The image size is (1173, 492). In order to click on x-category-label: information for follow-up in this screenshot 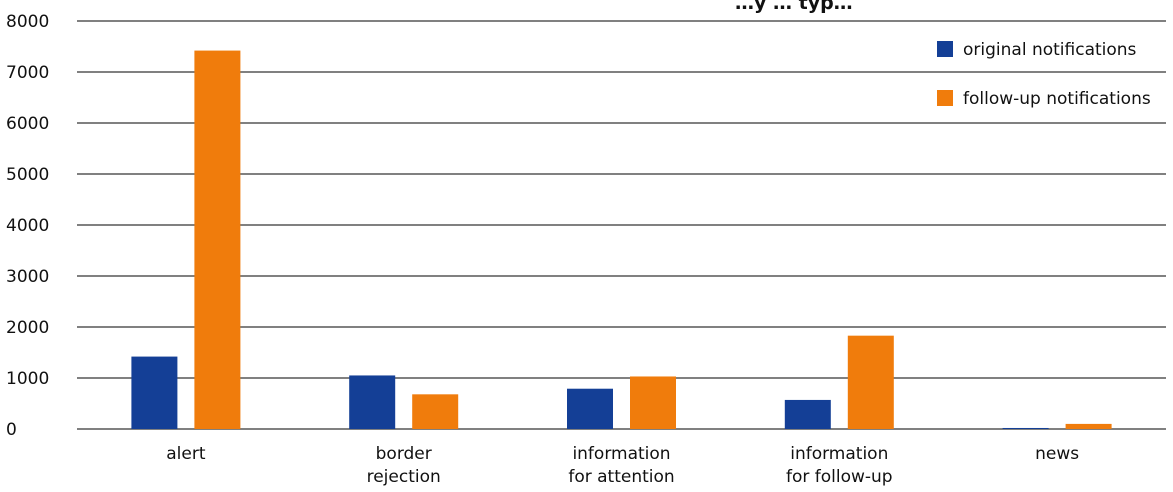, I will do `click(839, 465)`.